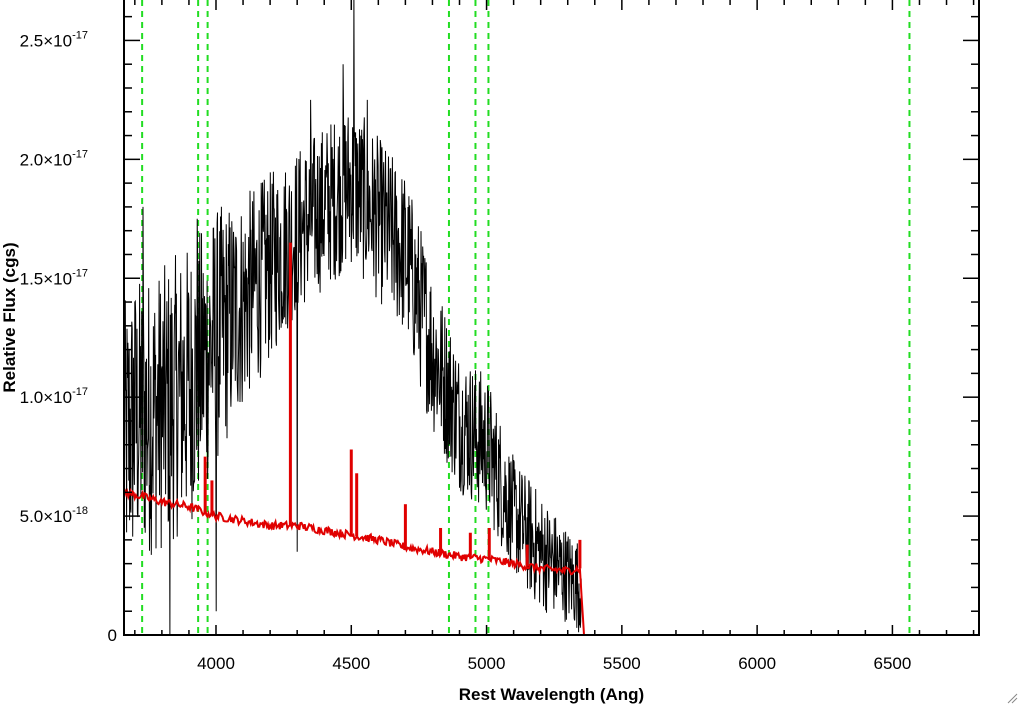 The image size is (1020, 706). Describe the element at coordinates (622, 663) in the screenshot. I see `x-tick-label: 5500` at that location.